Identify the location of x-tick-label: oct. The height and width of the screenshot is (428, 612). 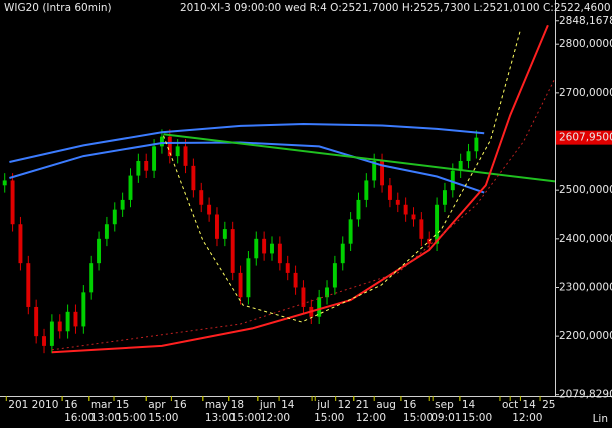
(510, 405).